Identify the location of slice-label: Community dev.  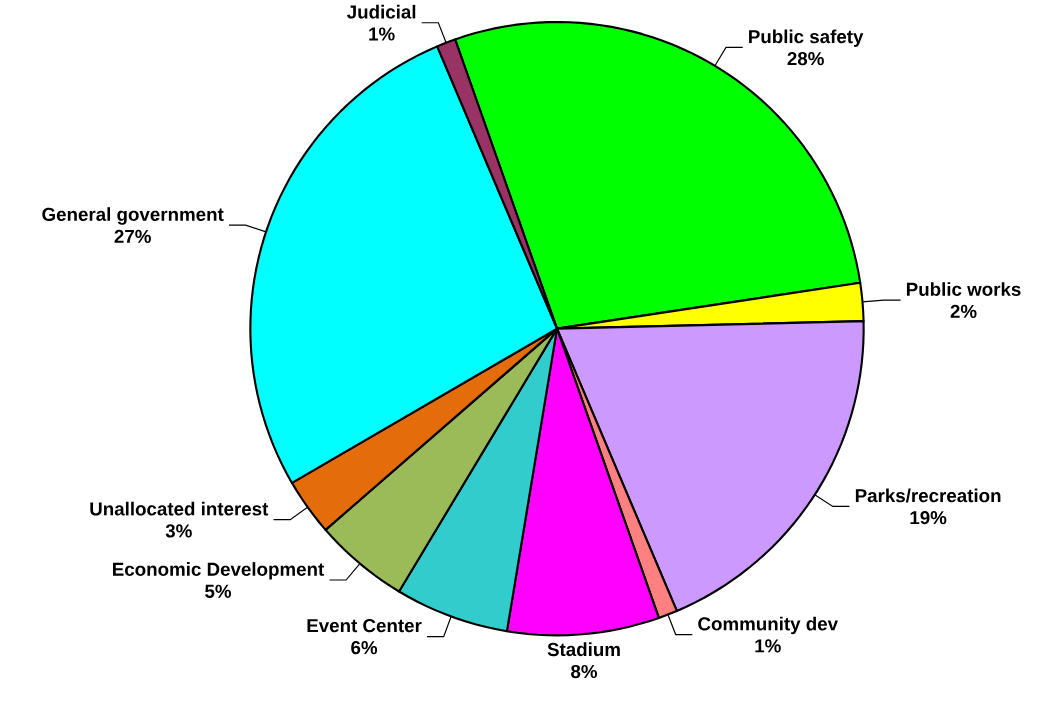
(768, 625).